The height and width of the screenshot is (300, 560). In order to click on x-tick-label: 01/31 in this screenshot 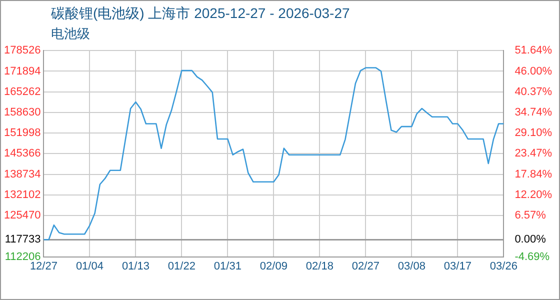, I will do `click(228, 266)`.